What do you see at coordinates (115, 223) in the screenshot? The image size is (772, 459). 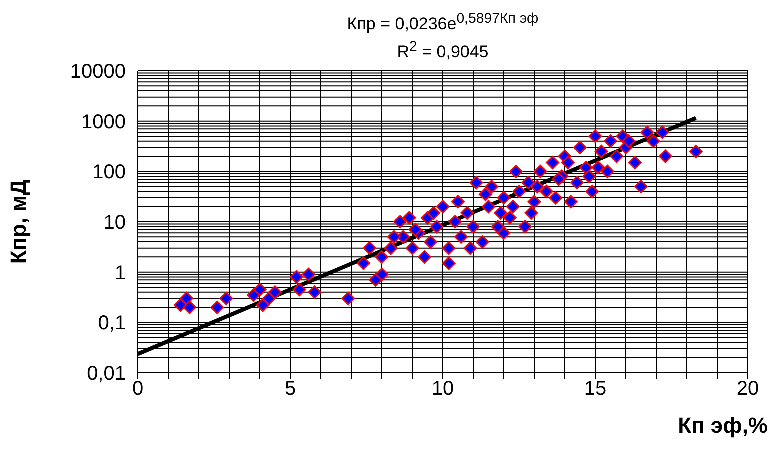 I see `y-tick-label: 10` at bounding box center [115, 223].